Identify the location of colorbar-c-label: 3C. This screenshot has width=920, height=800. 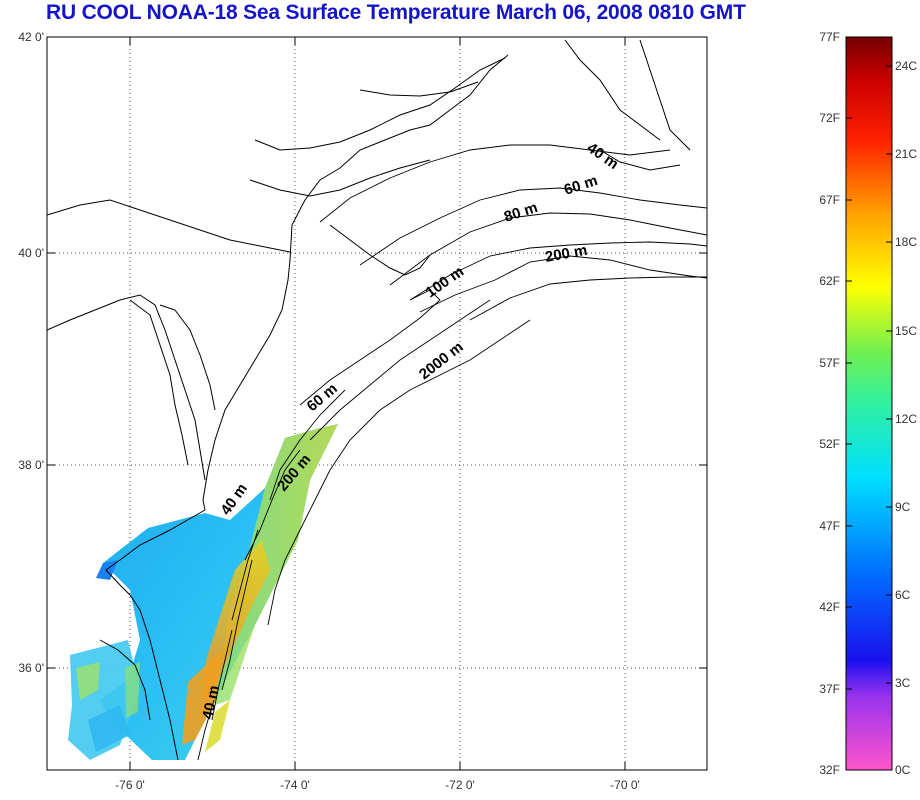
(903, 683).